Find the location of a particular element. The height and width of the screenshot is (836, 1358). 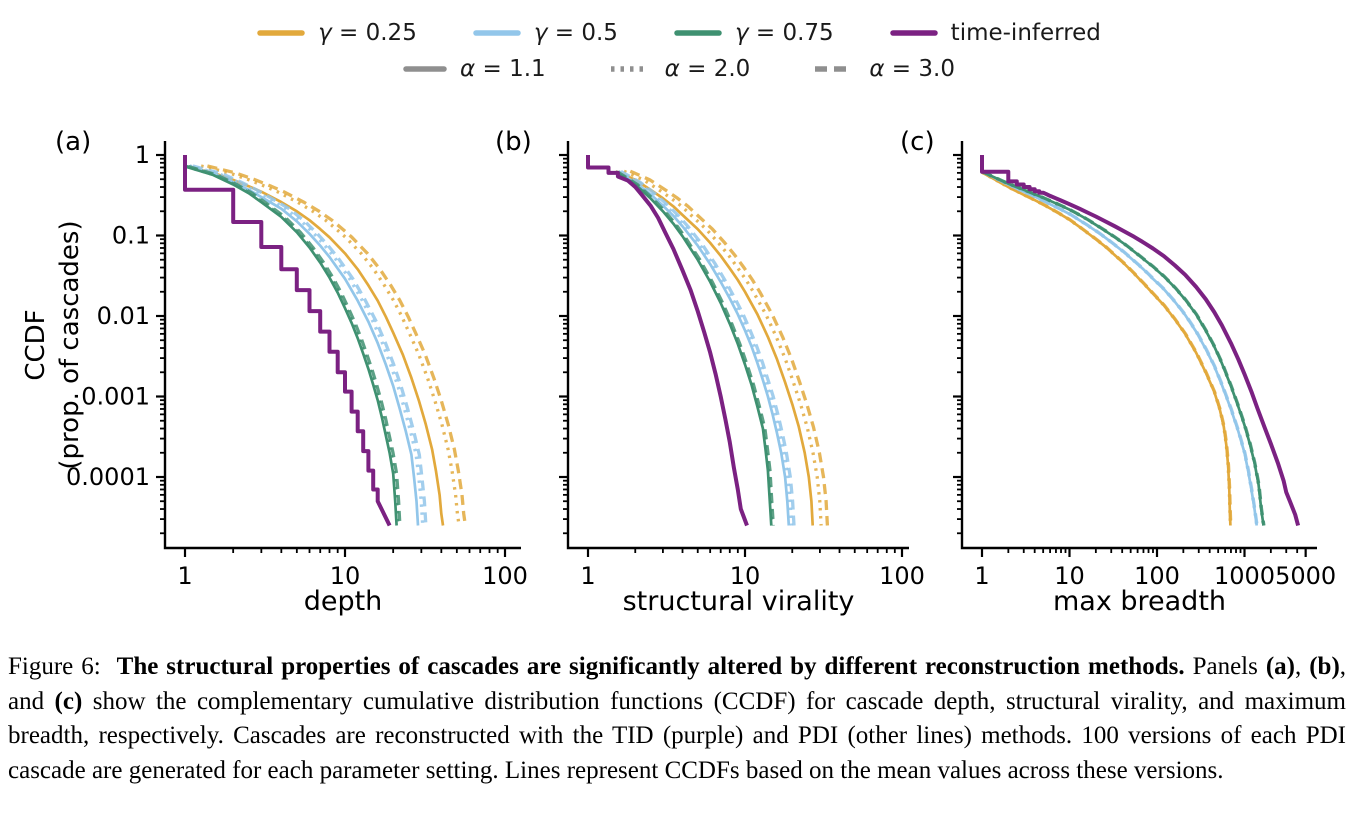

legend-label: time-inferred is located at coordinates (1025, 33).